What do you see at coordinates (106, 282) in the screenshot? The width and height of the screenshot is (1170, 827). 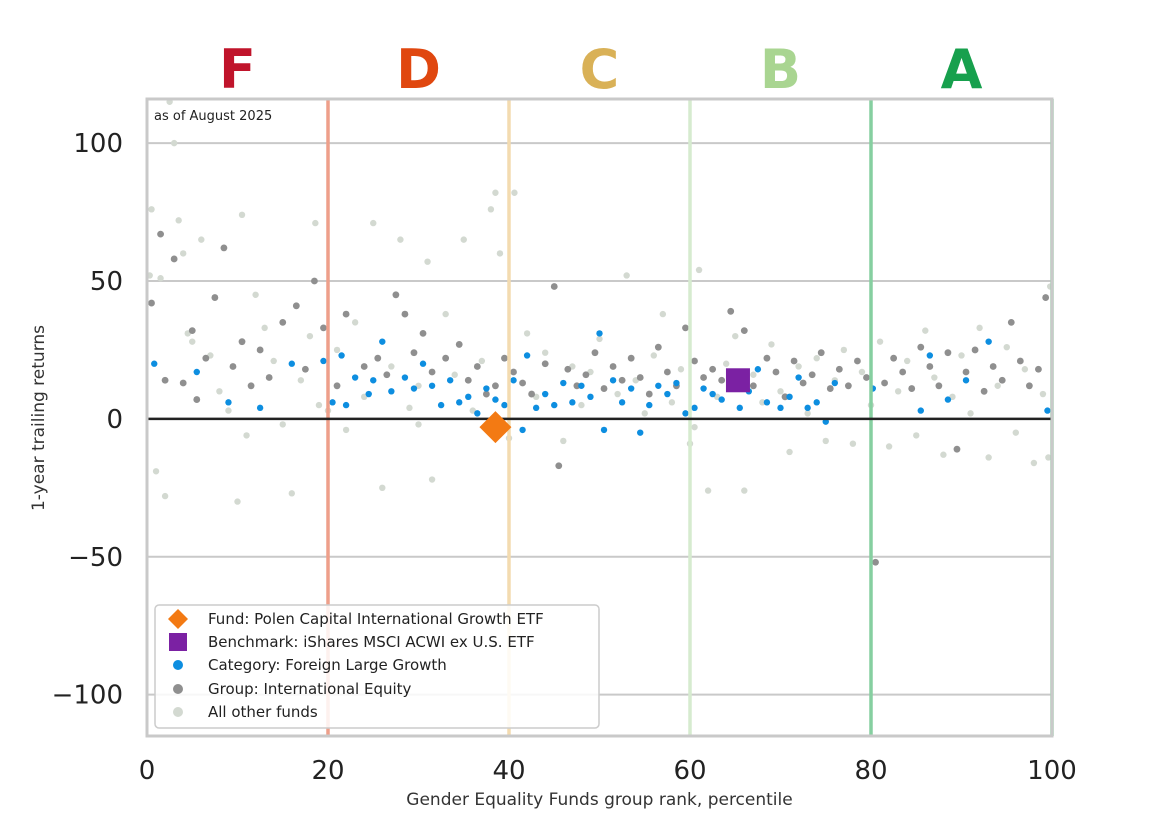 I see `y-tick-label: 50` at bounding box center [106, 282].